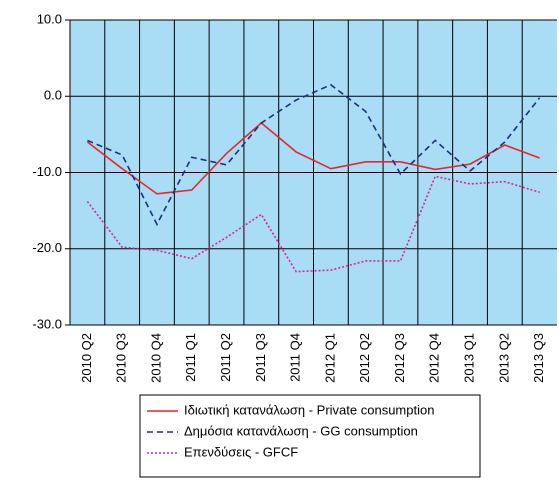 The image size is (559, 481). I want to click on x-tick-label: 2013 Q3, so click(538, 358).